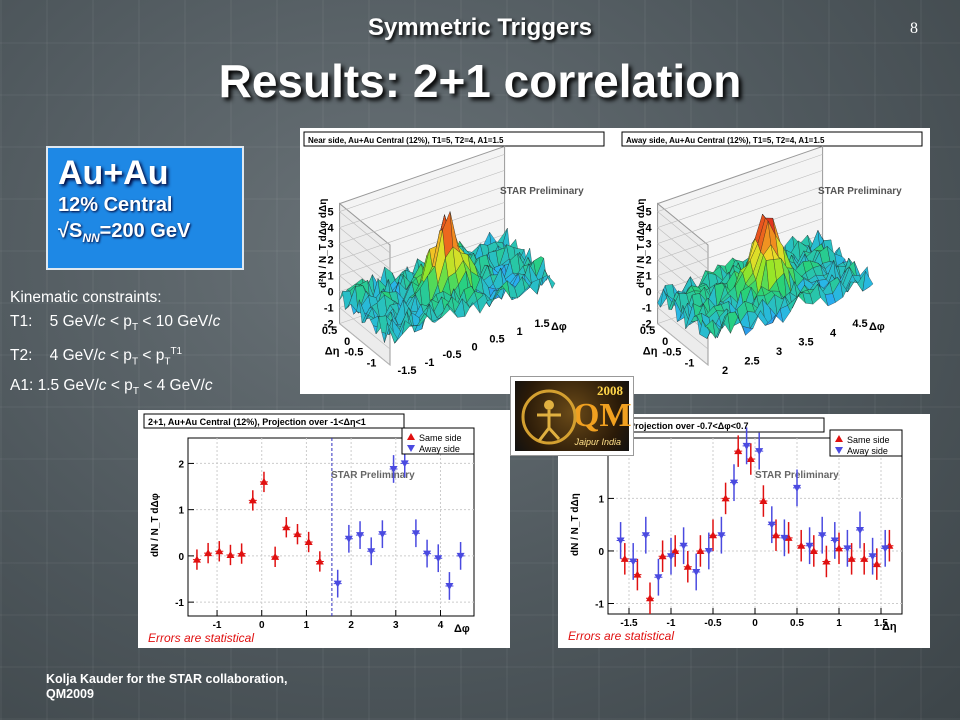 This screenshot has width=960, height=720. What do you see at coordinates (629, 623) in the screenshot?
I see `x-tick-label: -1.5` at bounding box center [629, 623].